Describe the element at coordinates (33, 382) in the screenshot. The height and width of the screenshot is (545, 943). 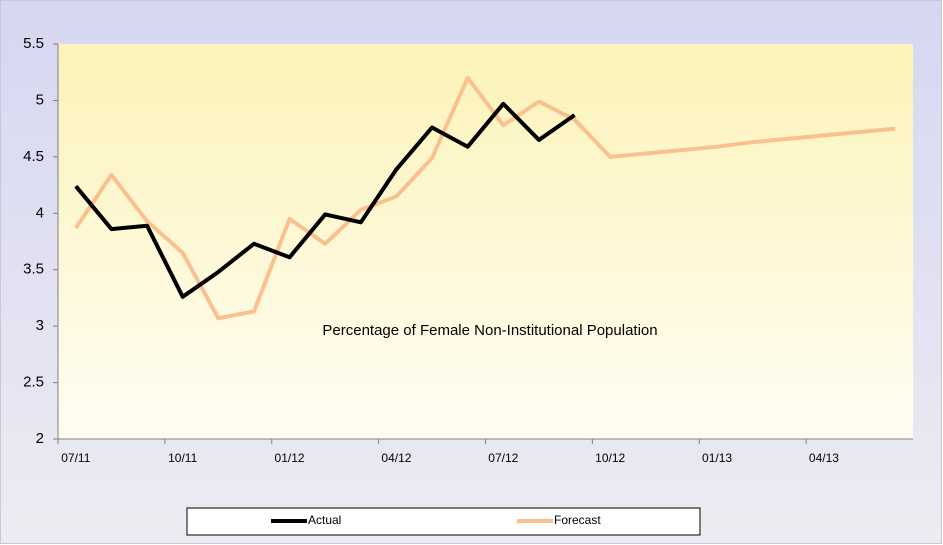
I see `y-tick-label: 2.5` at that location.